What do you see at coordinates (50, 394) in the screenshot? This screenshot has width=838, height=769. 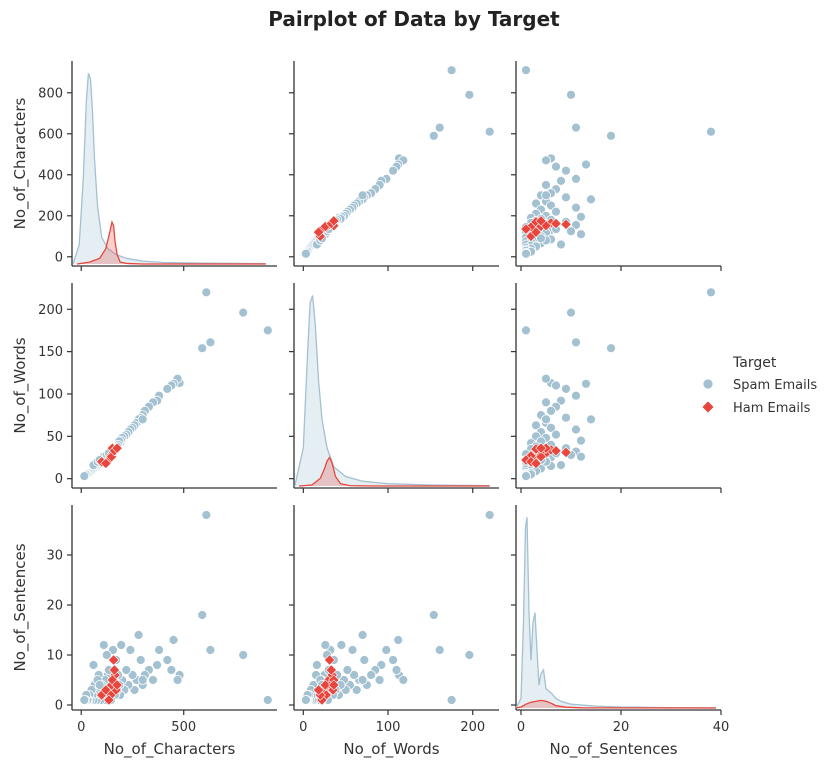 I see `y-tick-label: 100` at bounding box center [50, 394].